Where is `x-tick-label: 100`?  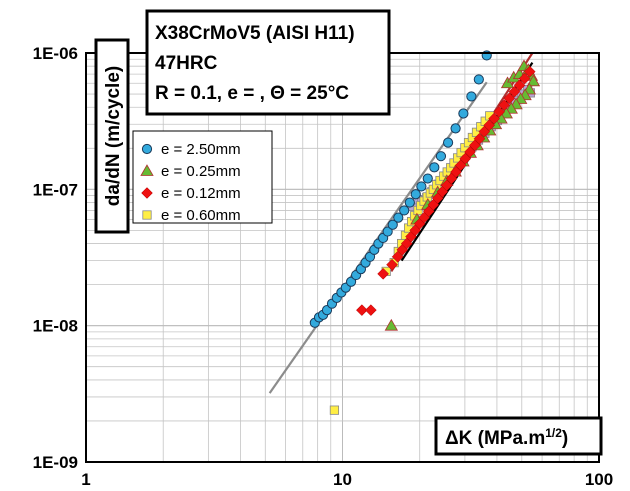 x-tick-label: 100 is located at coordinates (599, 479).